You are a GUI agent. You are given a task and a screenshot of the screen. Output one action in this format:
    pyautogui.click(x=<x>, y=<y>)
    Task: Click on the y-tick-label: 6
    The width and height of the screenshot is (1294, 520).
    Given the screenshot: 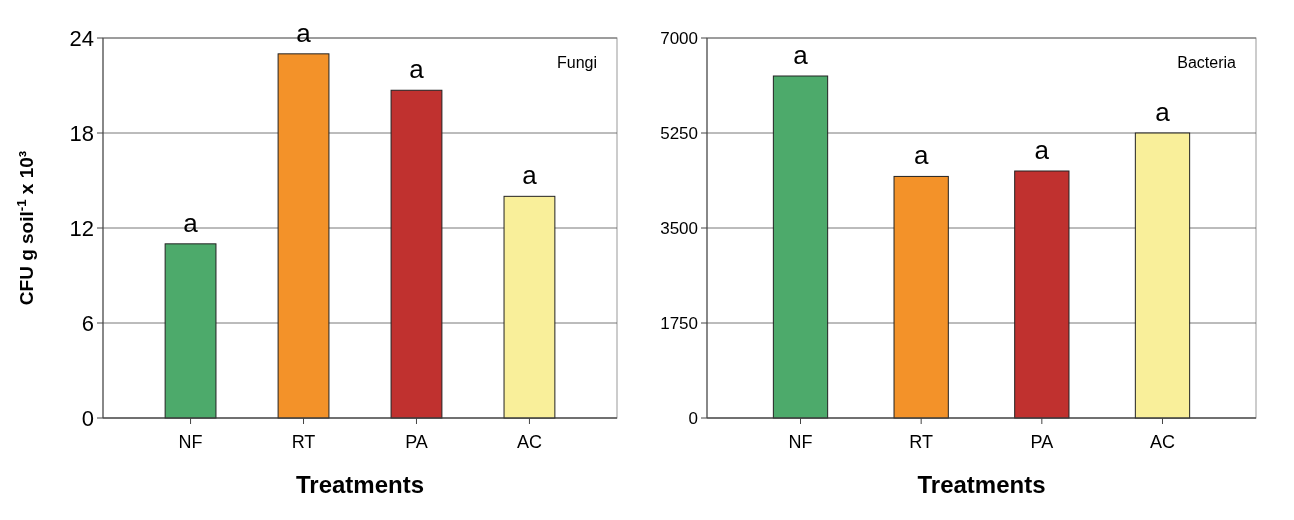 What is the action you would take?
    pyautogui.click(x=87, y=323)
    